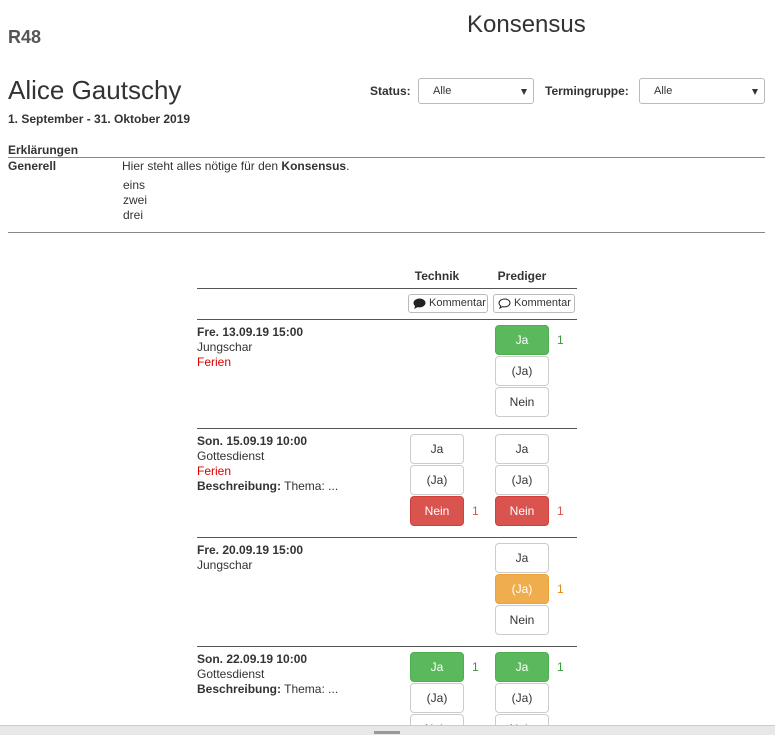 The height and width of the screenshot is (735, 775). What do you see at coordinates (314, 166) in the screenshot?
I see `text-bold: Konsensus` at bounding box center [314, 166].